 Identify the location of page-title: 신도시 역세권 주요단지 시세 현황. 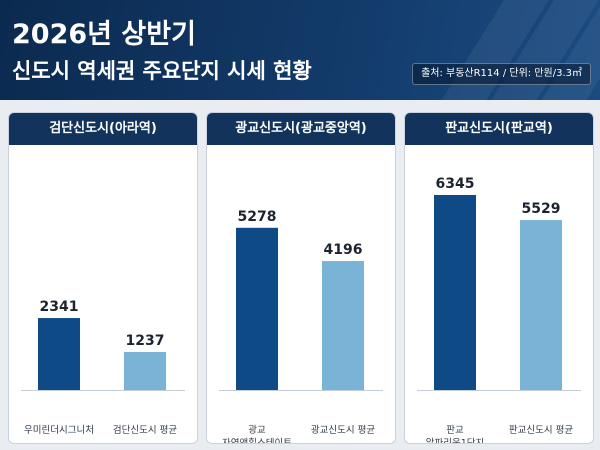
(162, 71).